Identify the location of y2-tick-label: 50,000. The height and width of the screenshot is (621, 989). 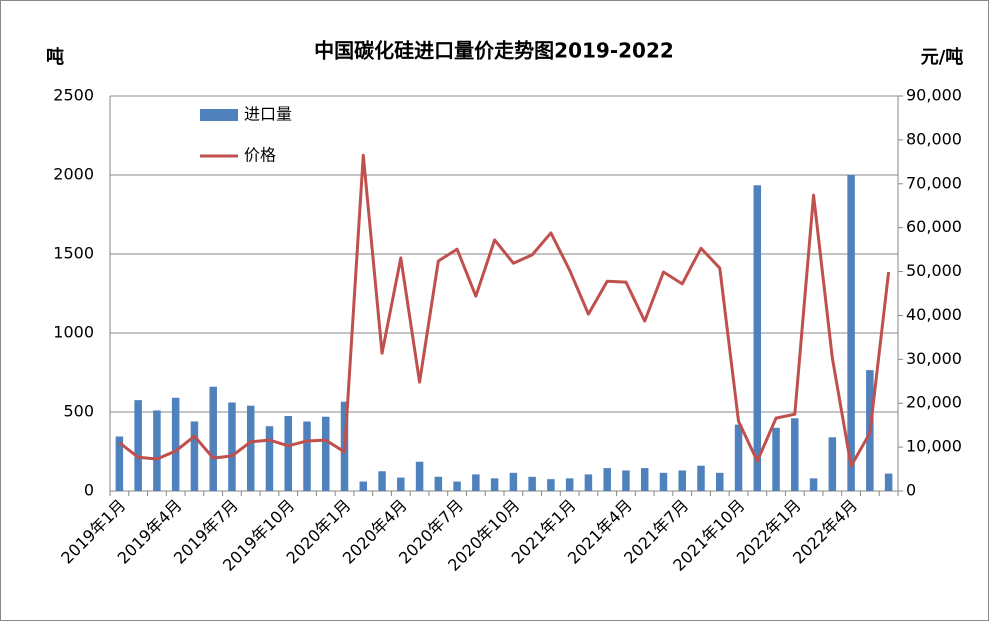
(934, 270).